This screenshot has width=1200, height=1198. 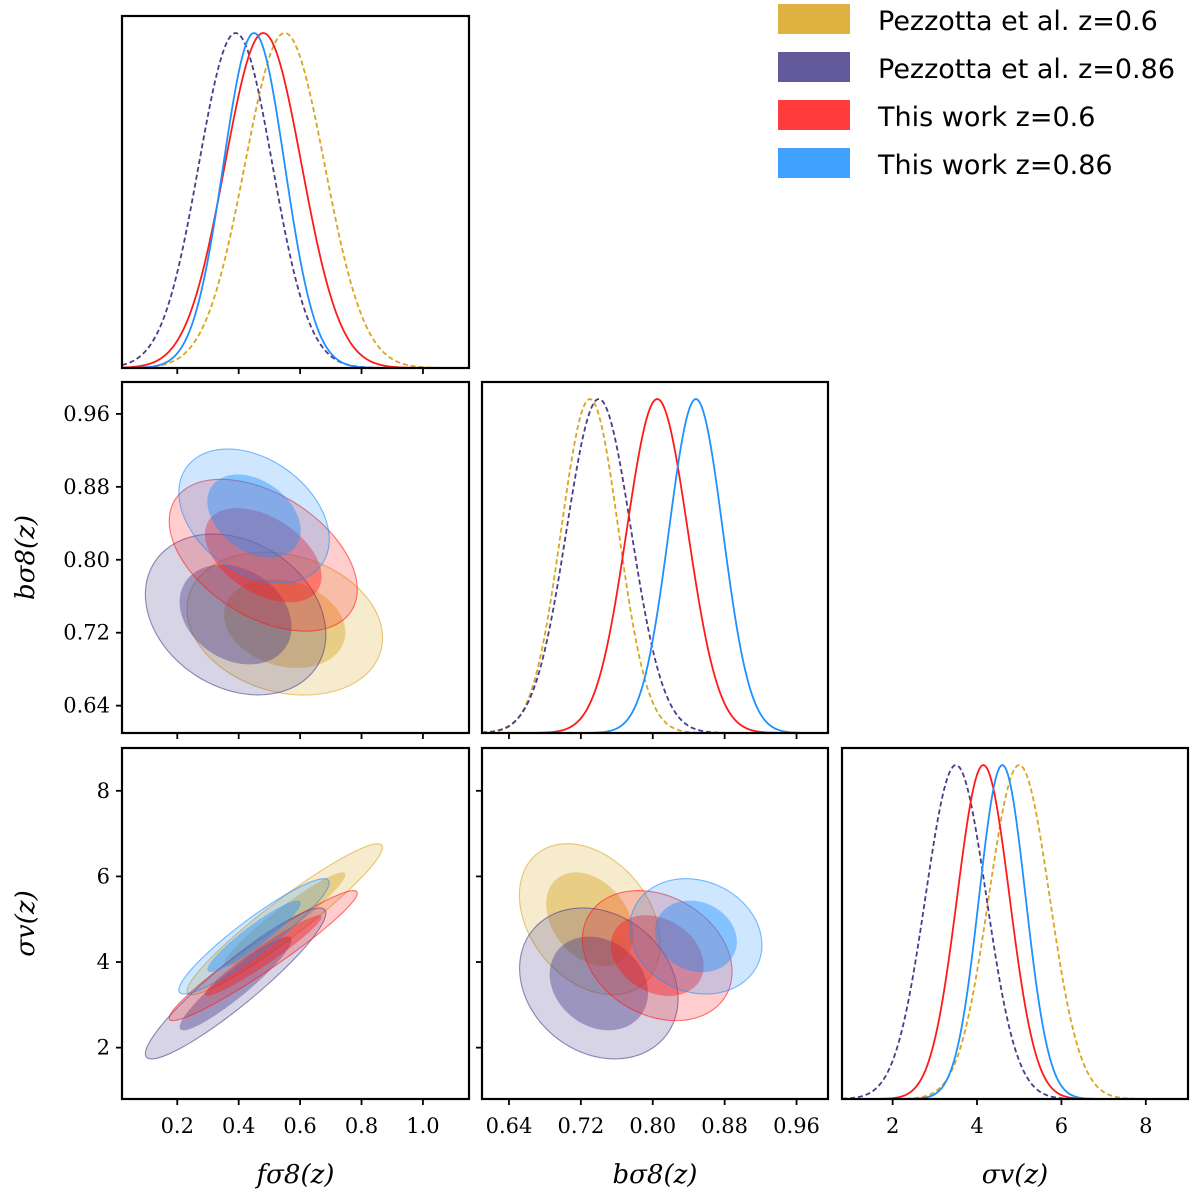 What do you see at coordinates (986, 117) in the screenshot?
I see `legend-label-thiswork-z06: This work z=0.6` at bounding box center [986, 117].